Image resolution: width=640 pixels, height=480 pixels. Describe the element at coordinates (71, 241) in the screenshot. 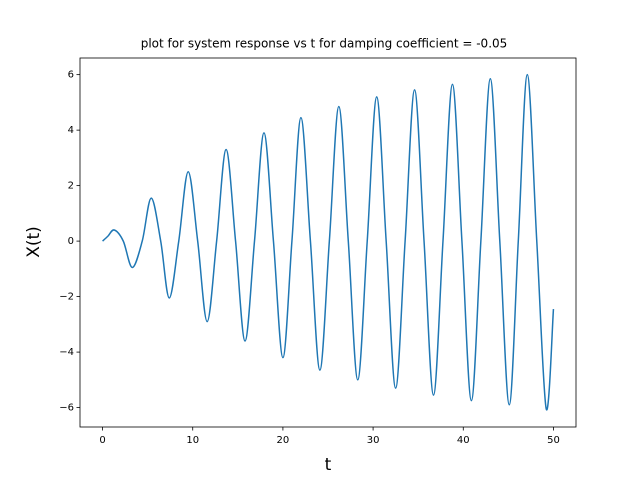

I see `y-tick-label: 0` at that location.